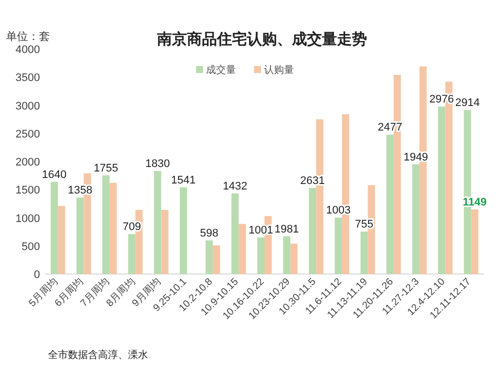 The height and width of the screenshot is (366, 499). I want to click on y-tick-label: 2000, so click(28, 162).